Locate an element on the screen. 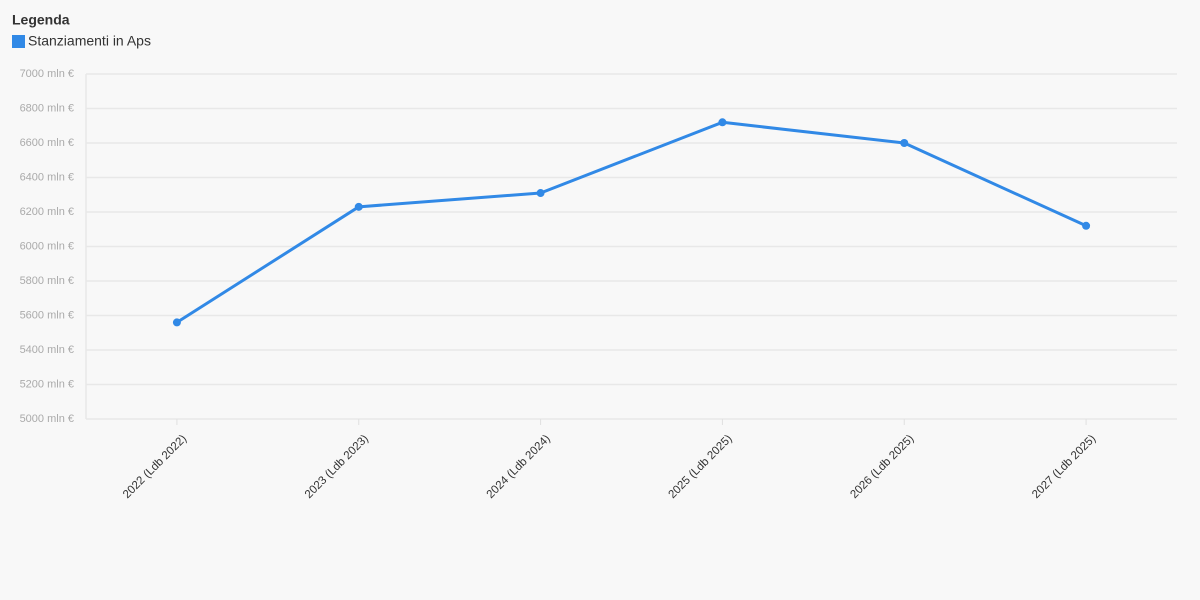  legend-label: Stanziamenti in Aps is located at coordinates (89, 41).